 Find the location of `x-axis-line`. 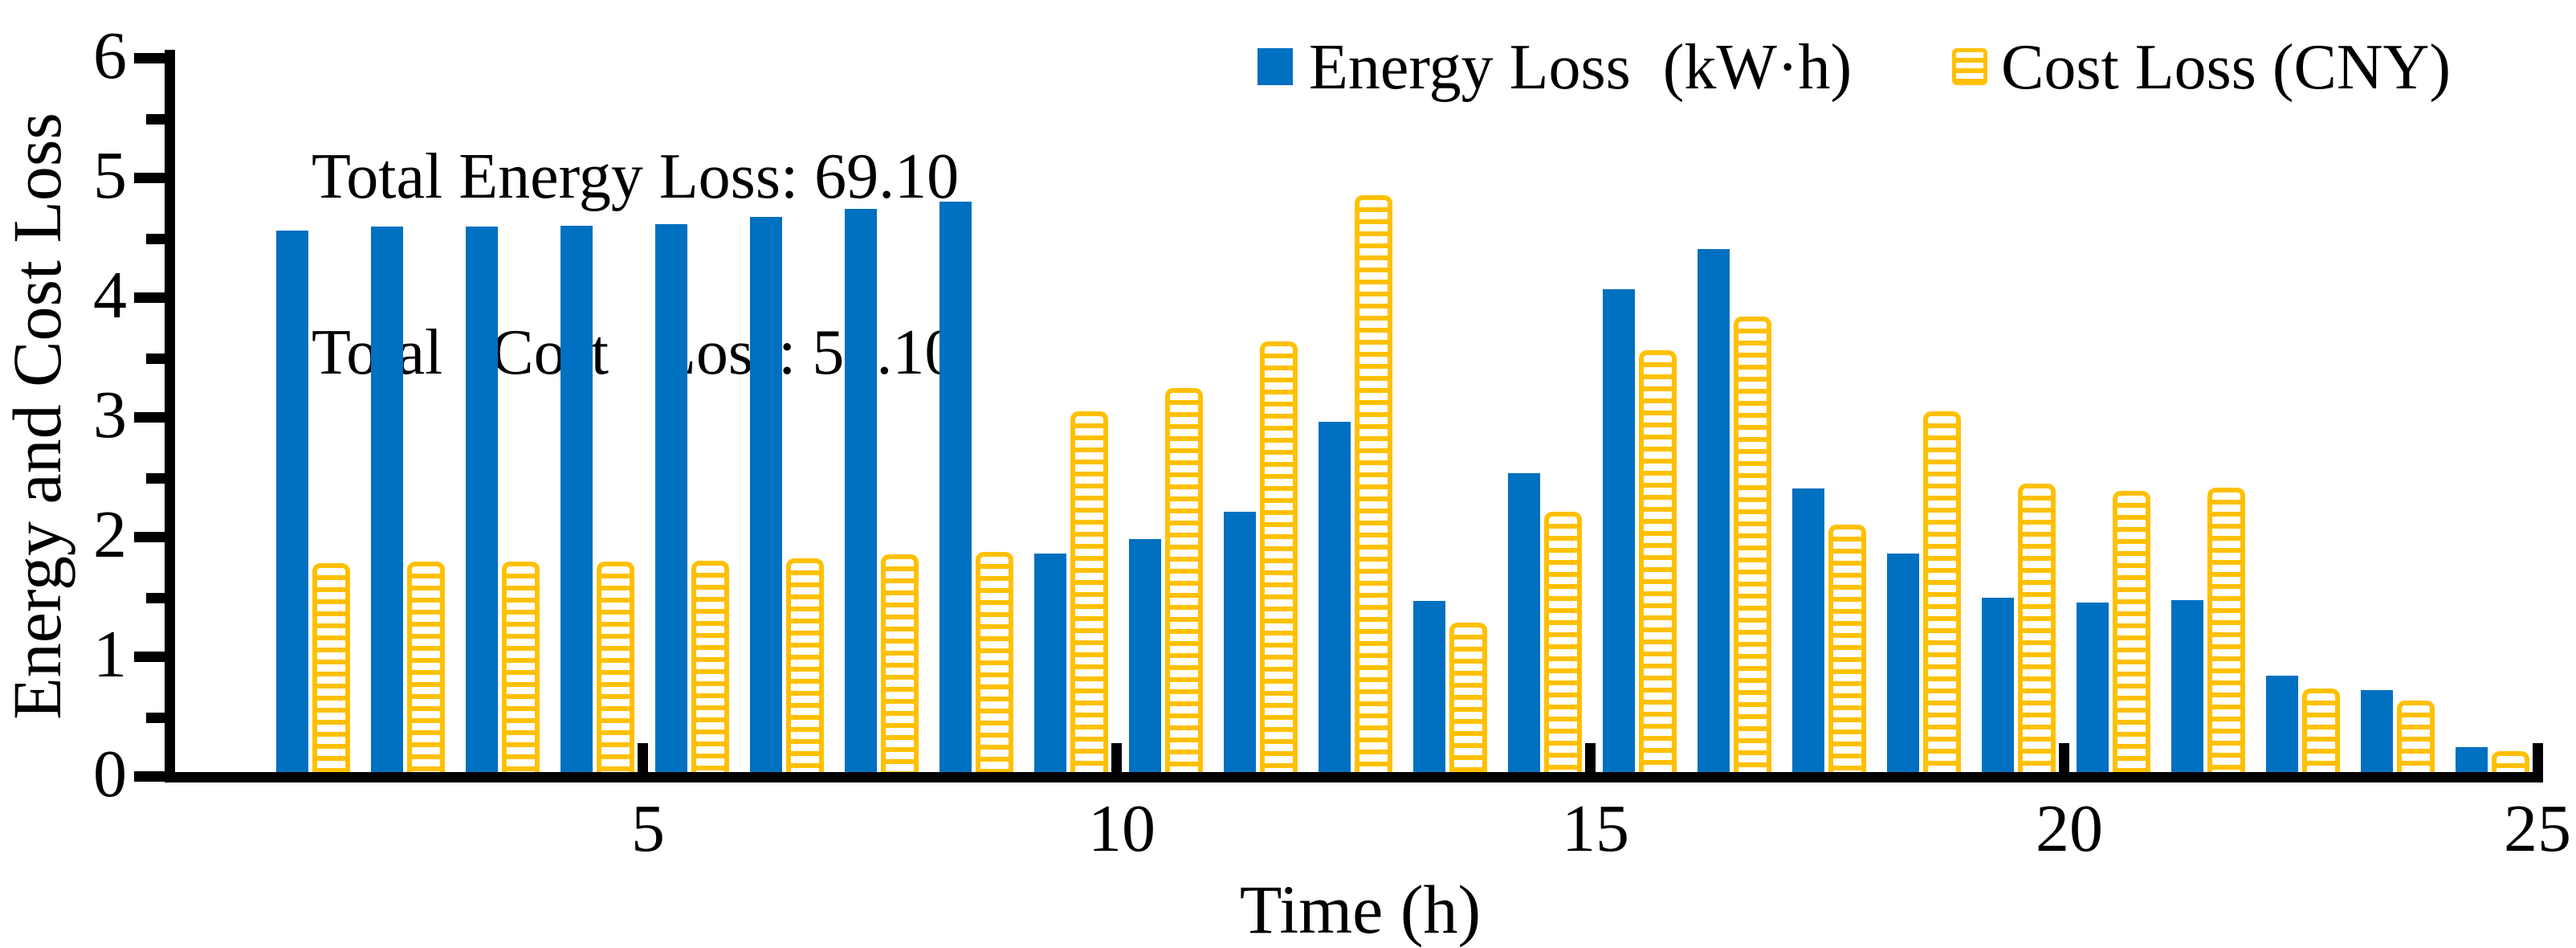

x-axis-line is located at coordinates (1354, 777).